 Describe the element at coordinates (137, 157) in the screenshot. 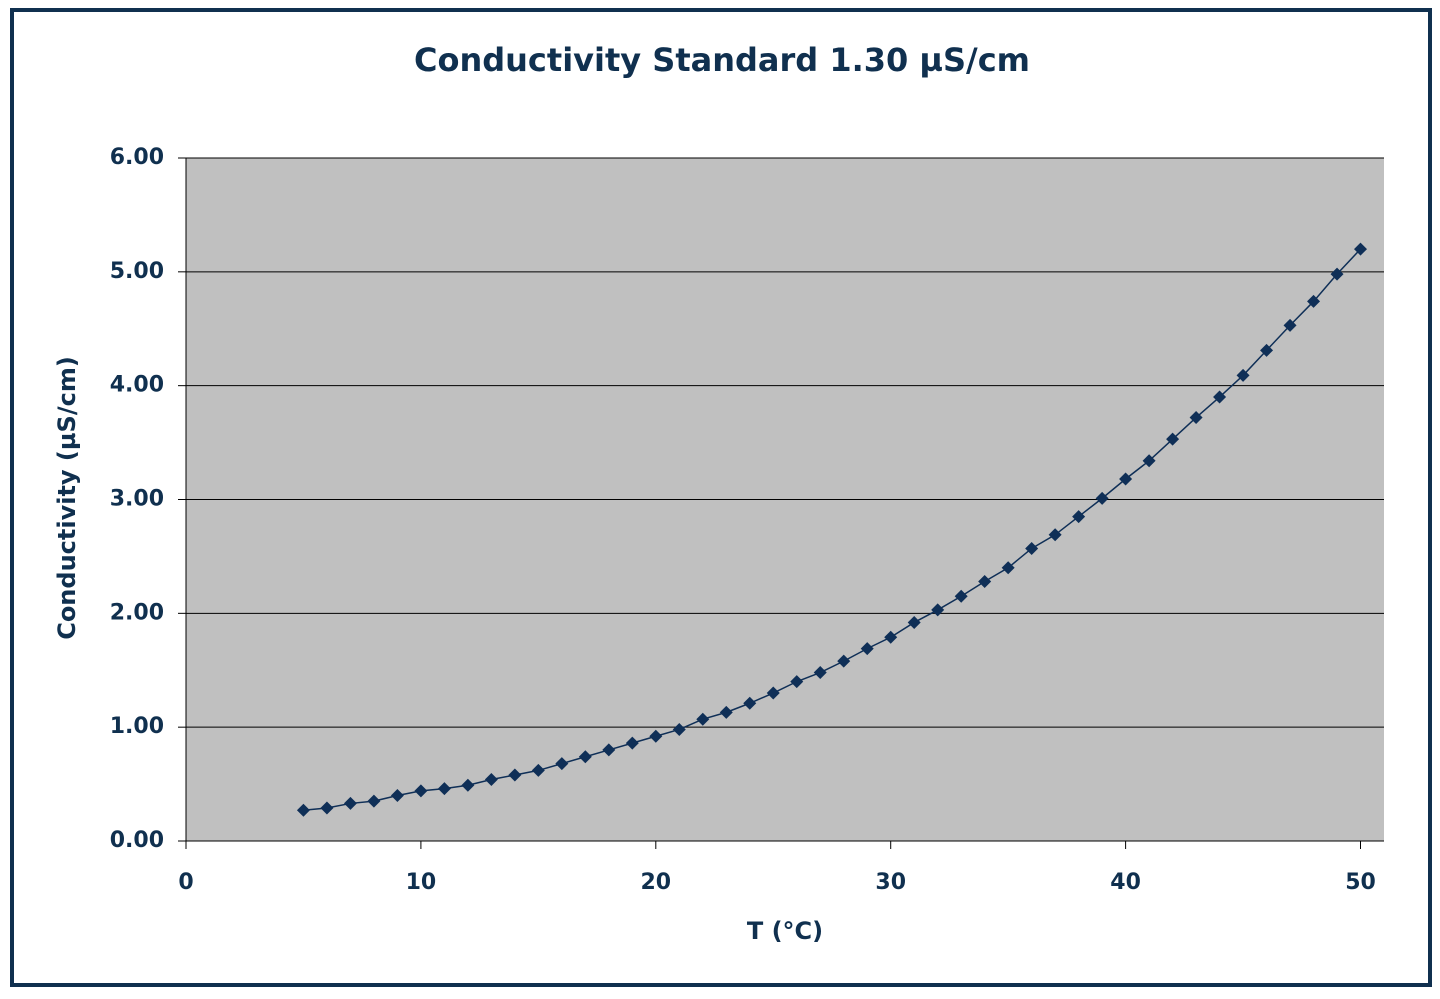

I see `y-tick-label: 6.00` at that location.